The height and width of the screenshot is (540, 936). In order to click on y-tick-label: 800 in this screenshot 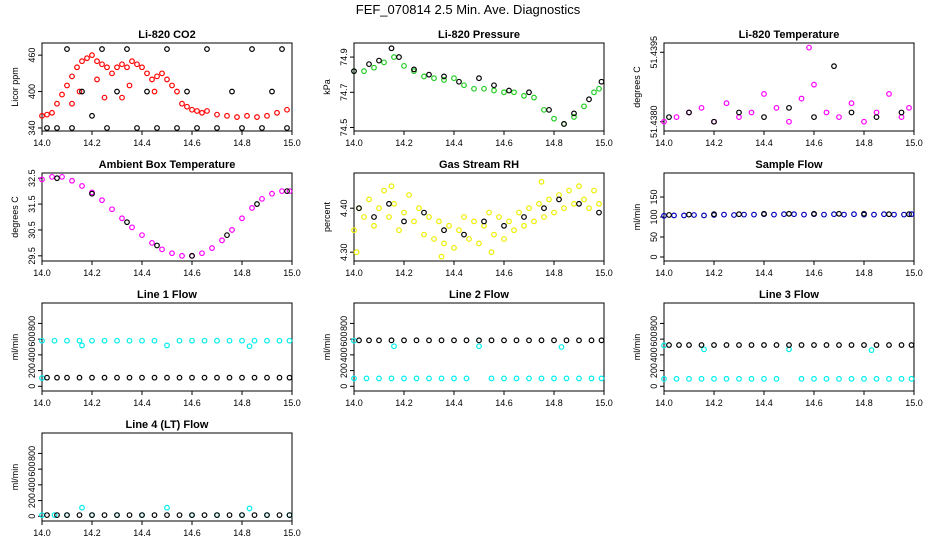, I will do `click(32, 323)`.